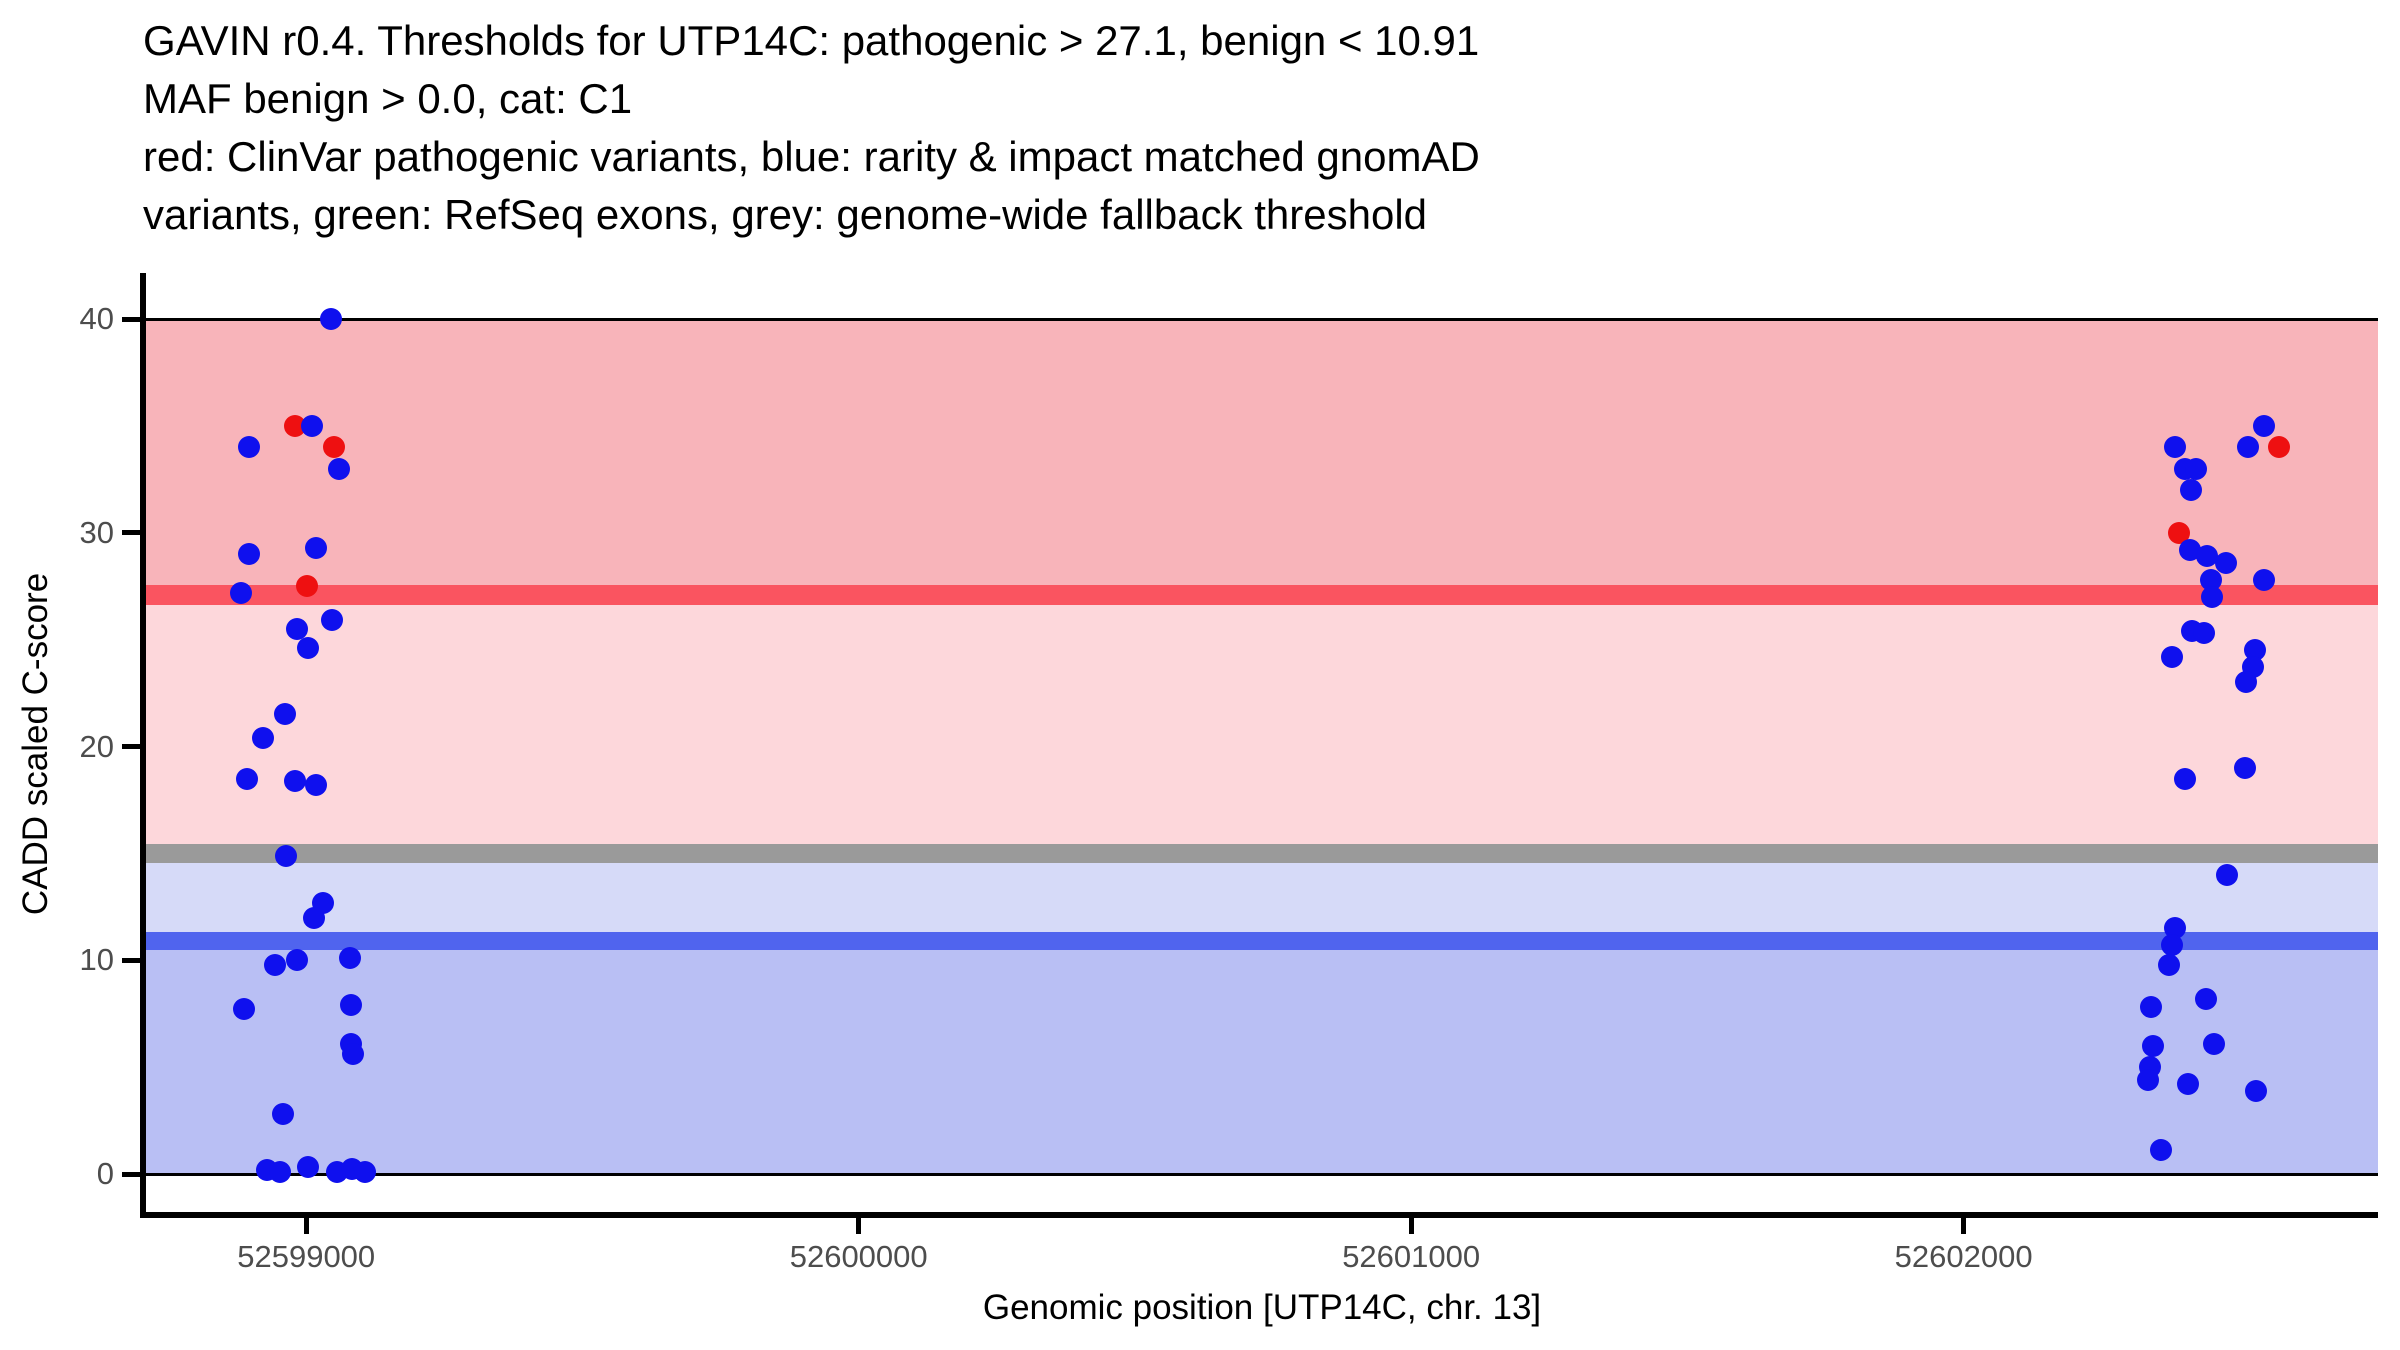 The width and height of the screenshot is (2400, 1350). What do you see at coordinates (1259, 1215) in the screenshot?
I see `x-axis-line` at bounding box center [1259, 1215].